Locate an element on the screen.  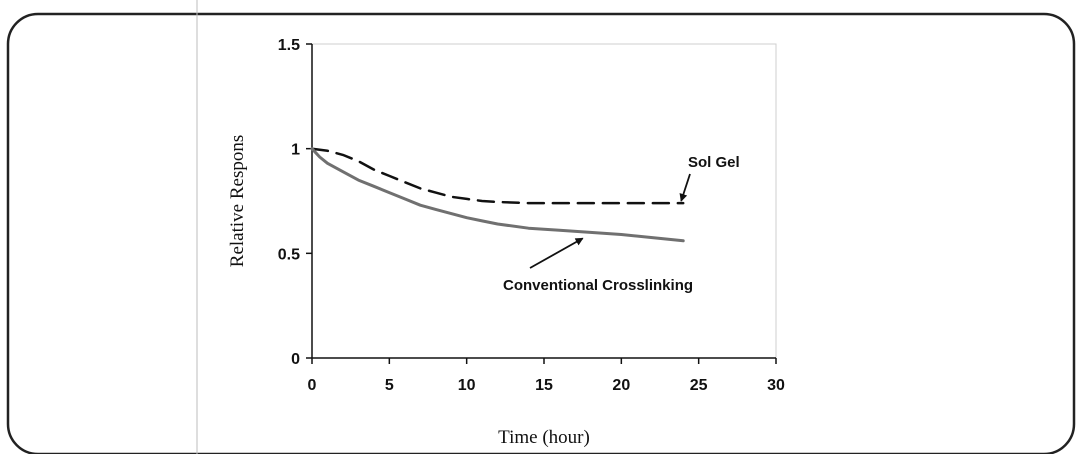
y-tick-label: 1.5 is located at coordinates (289, 45).